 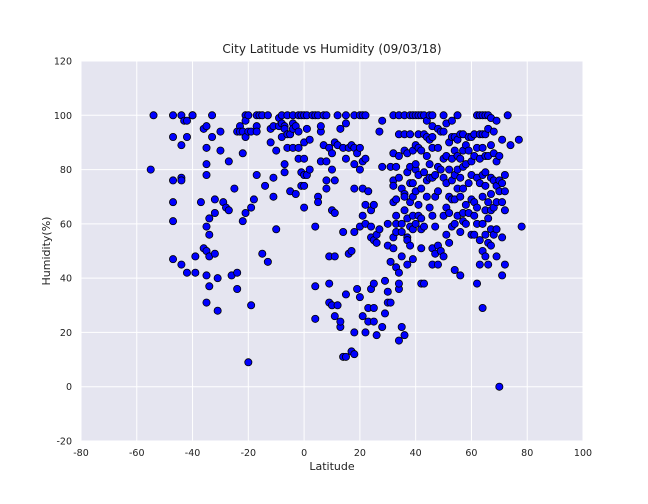 What do you see at coordinates (471, 453) in the screenshot?
I see `x-tick-label: 60` at bounding box center [471, 453].